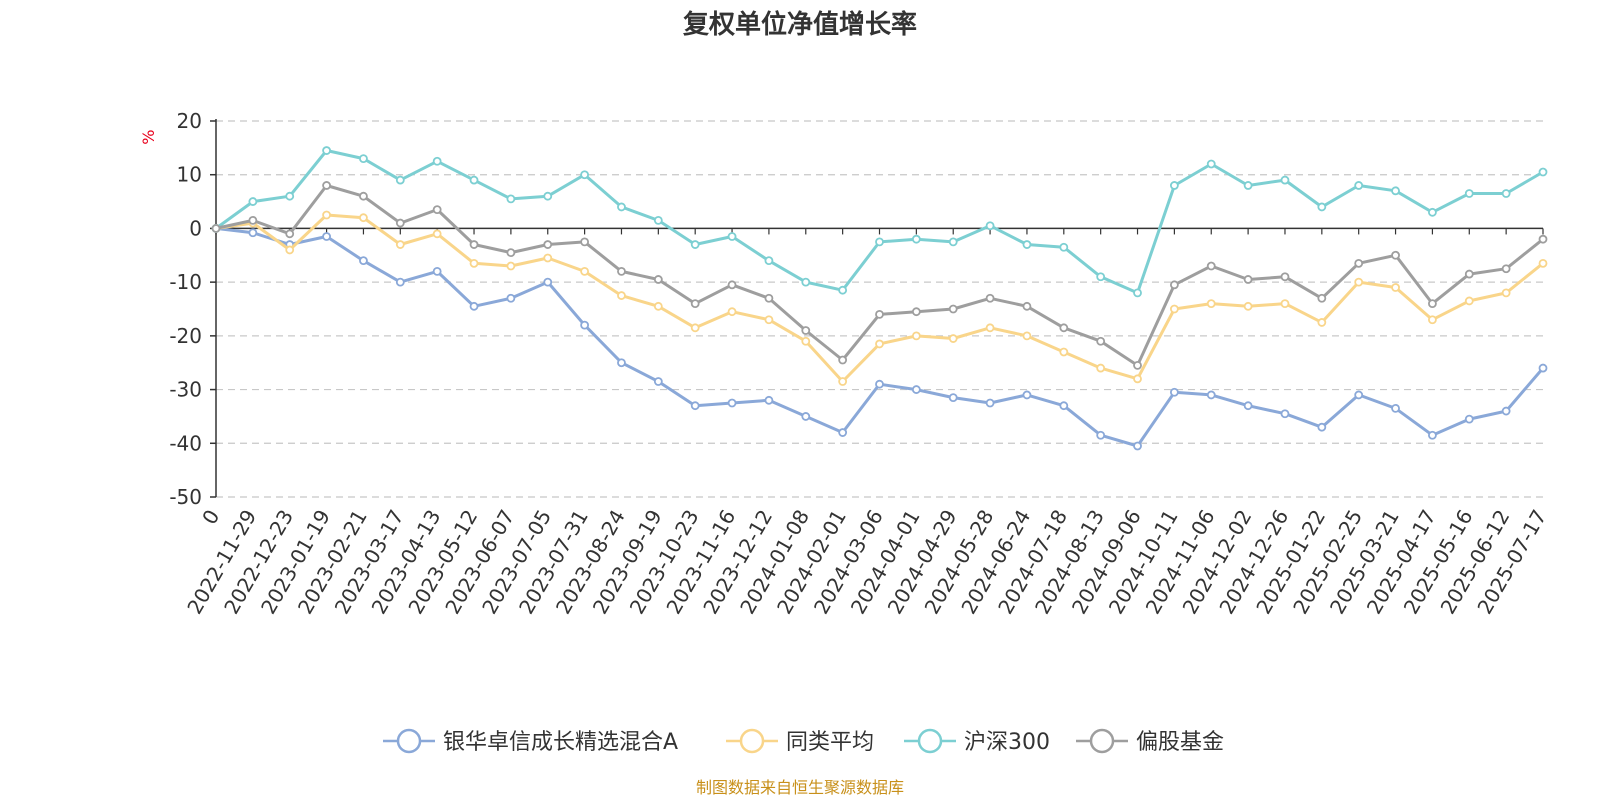 The image size is (1600, 800). What do you see at coordinates (530, 741) in the screenshot?
I see `legend-item: 银华卓信成长精选混合A` at bounding box center [530, 741].